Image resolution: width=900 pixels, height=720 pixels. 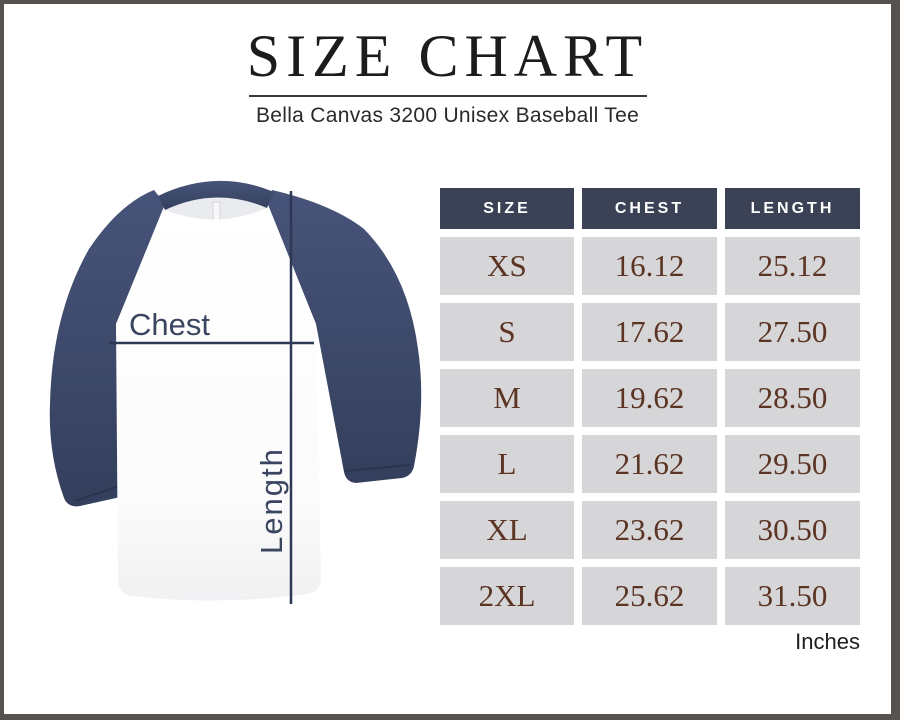 I want to click on size-cell: XL, so click(x=507, y=530).